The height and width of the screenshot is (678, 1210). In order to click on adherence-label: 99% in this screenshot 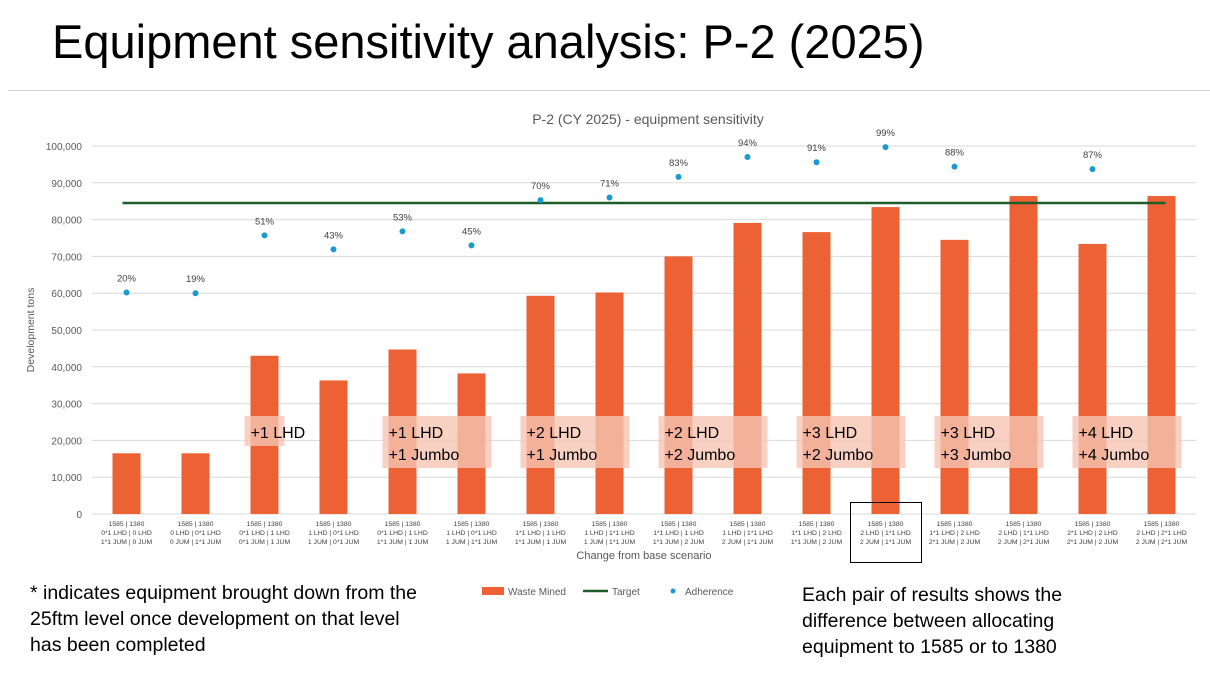, I will do `click(886, 133)`.